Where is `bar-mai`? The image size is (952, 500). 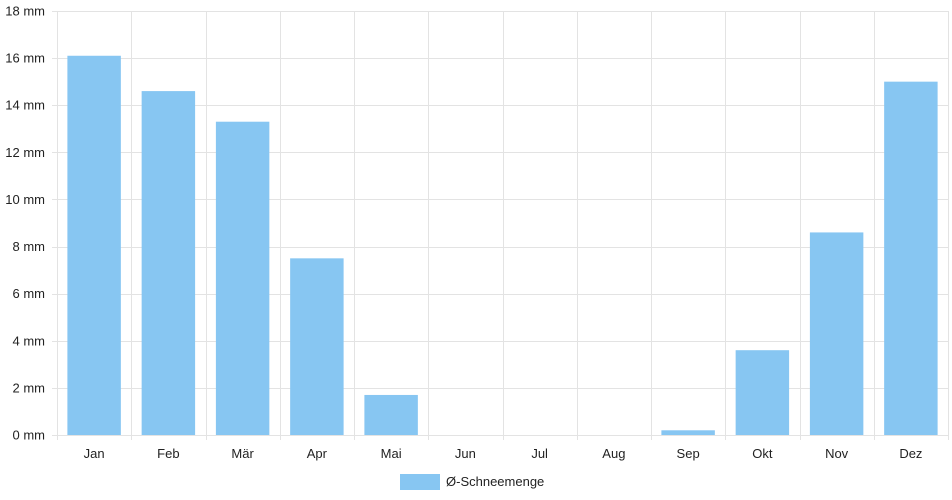
bar-mai is located at coordinates (391, 414).